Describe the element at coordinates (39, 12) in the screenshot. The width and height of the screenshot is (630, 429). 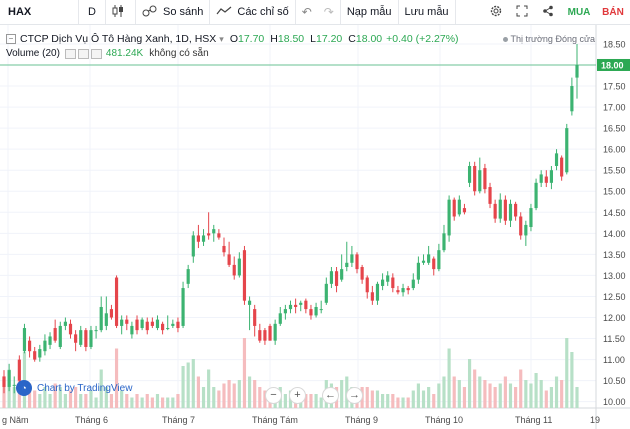
I see `symbol-search: HAX` at that location.